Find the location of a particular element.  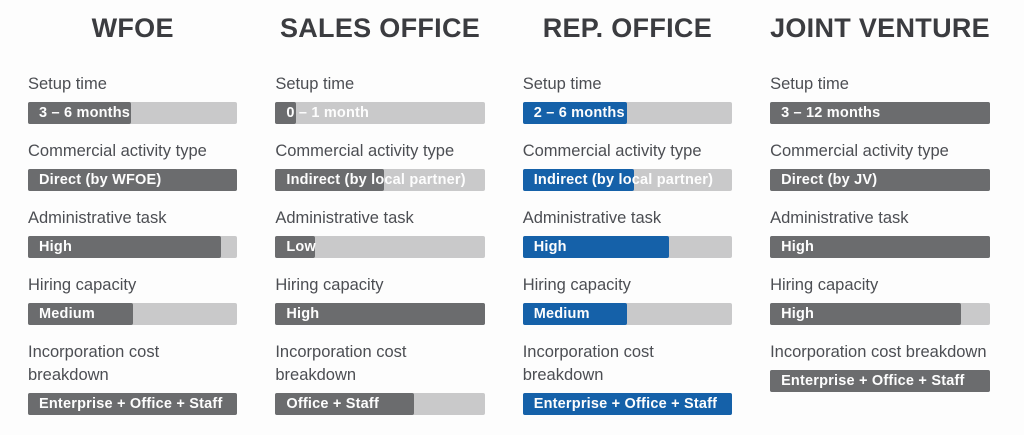

metric-setup-time: Setup time 3 – 6 months is located at coordinates (133, 98).